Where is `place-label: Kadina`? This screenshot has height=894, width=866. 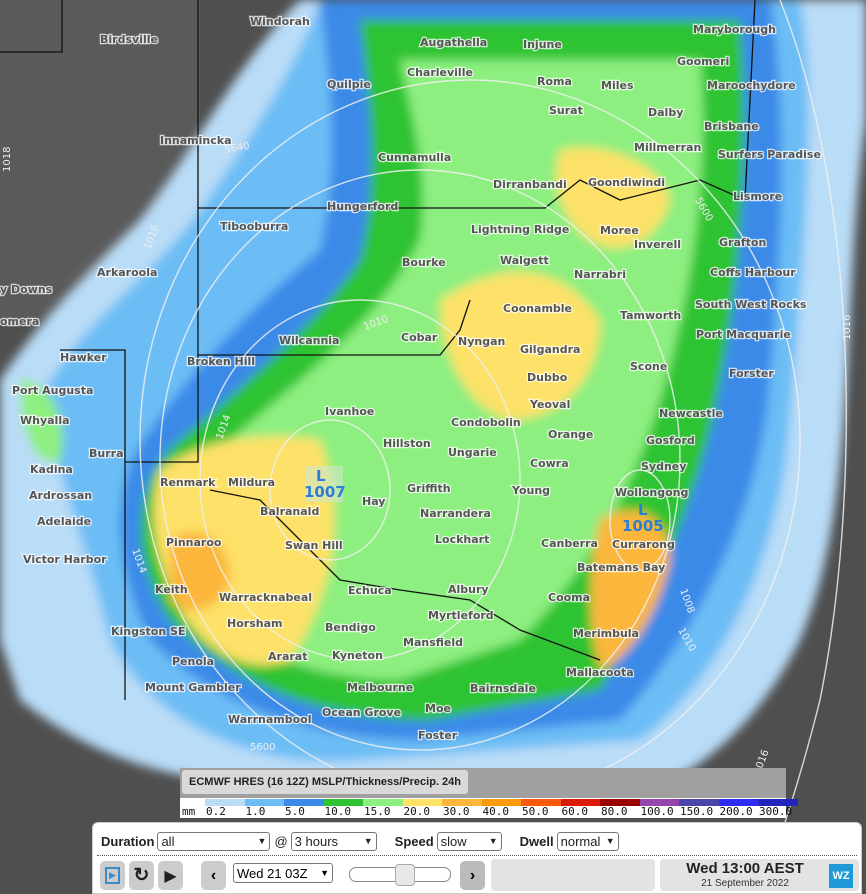
place-label: Kadina is located at coordinates (51, 469).